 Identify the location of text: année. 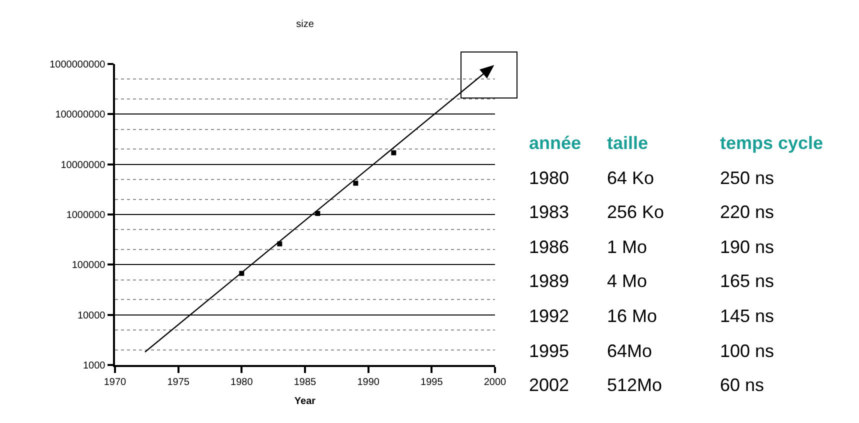
(555, 143).